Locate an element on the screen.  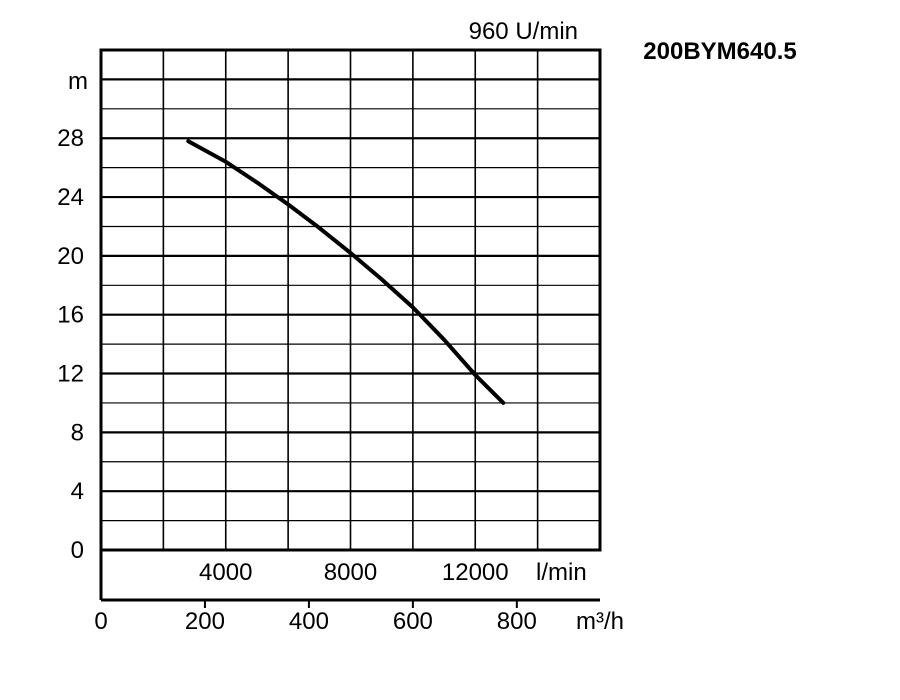
y-tick-label: 12 is located at coordinates (70, 374).